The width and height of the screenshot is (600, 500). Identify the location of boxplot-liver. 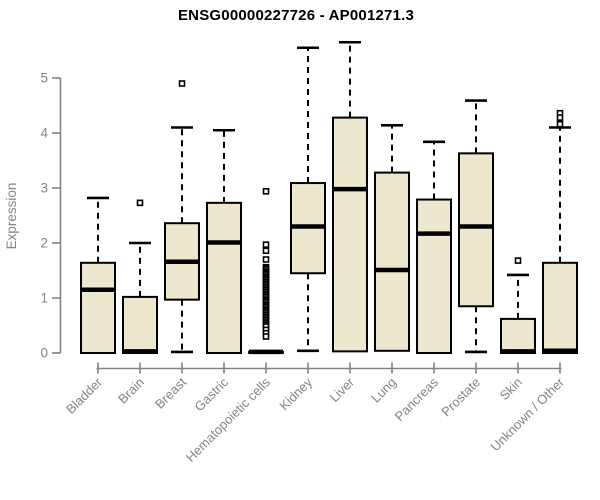
(350, 196).